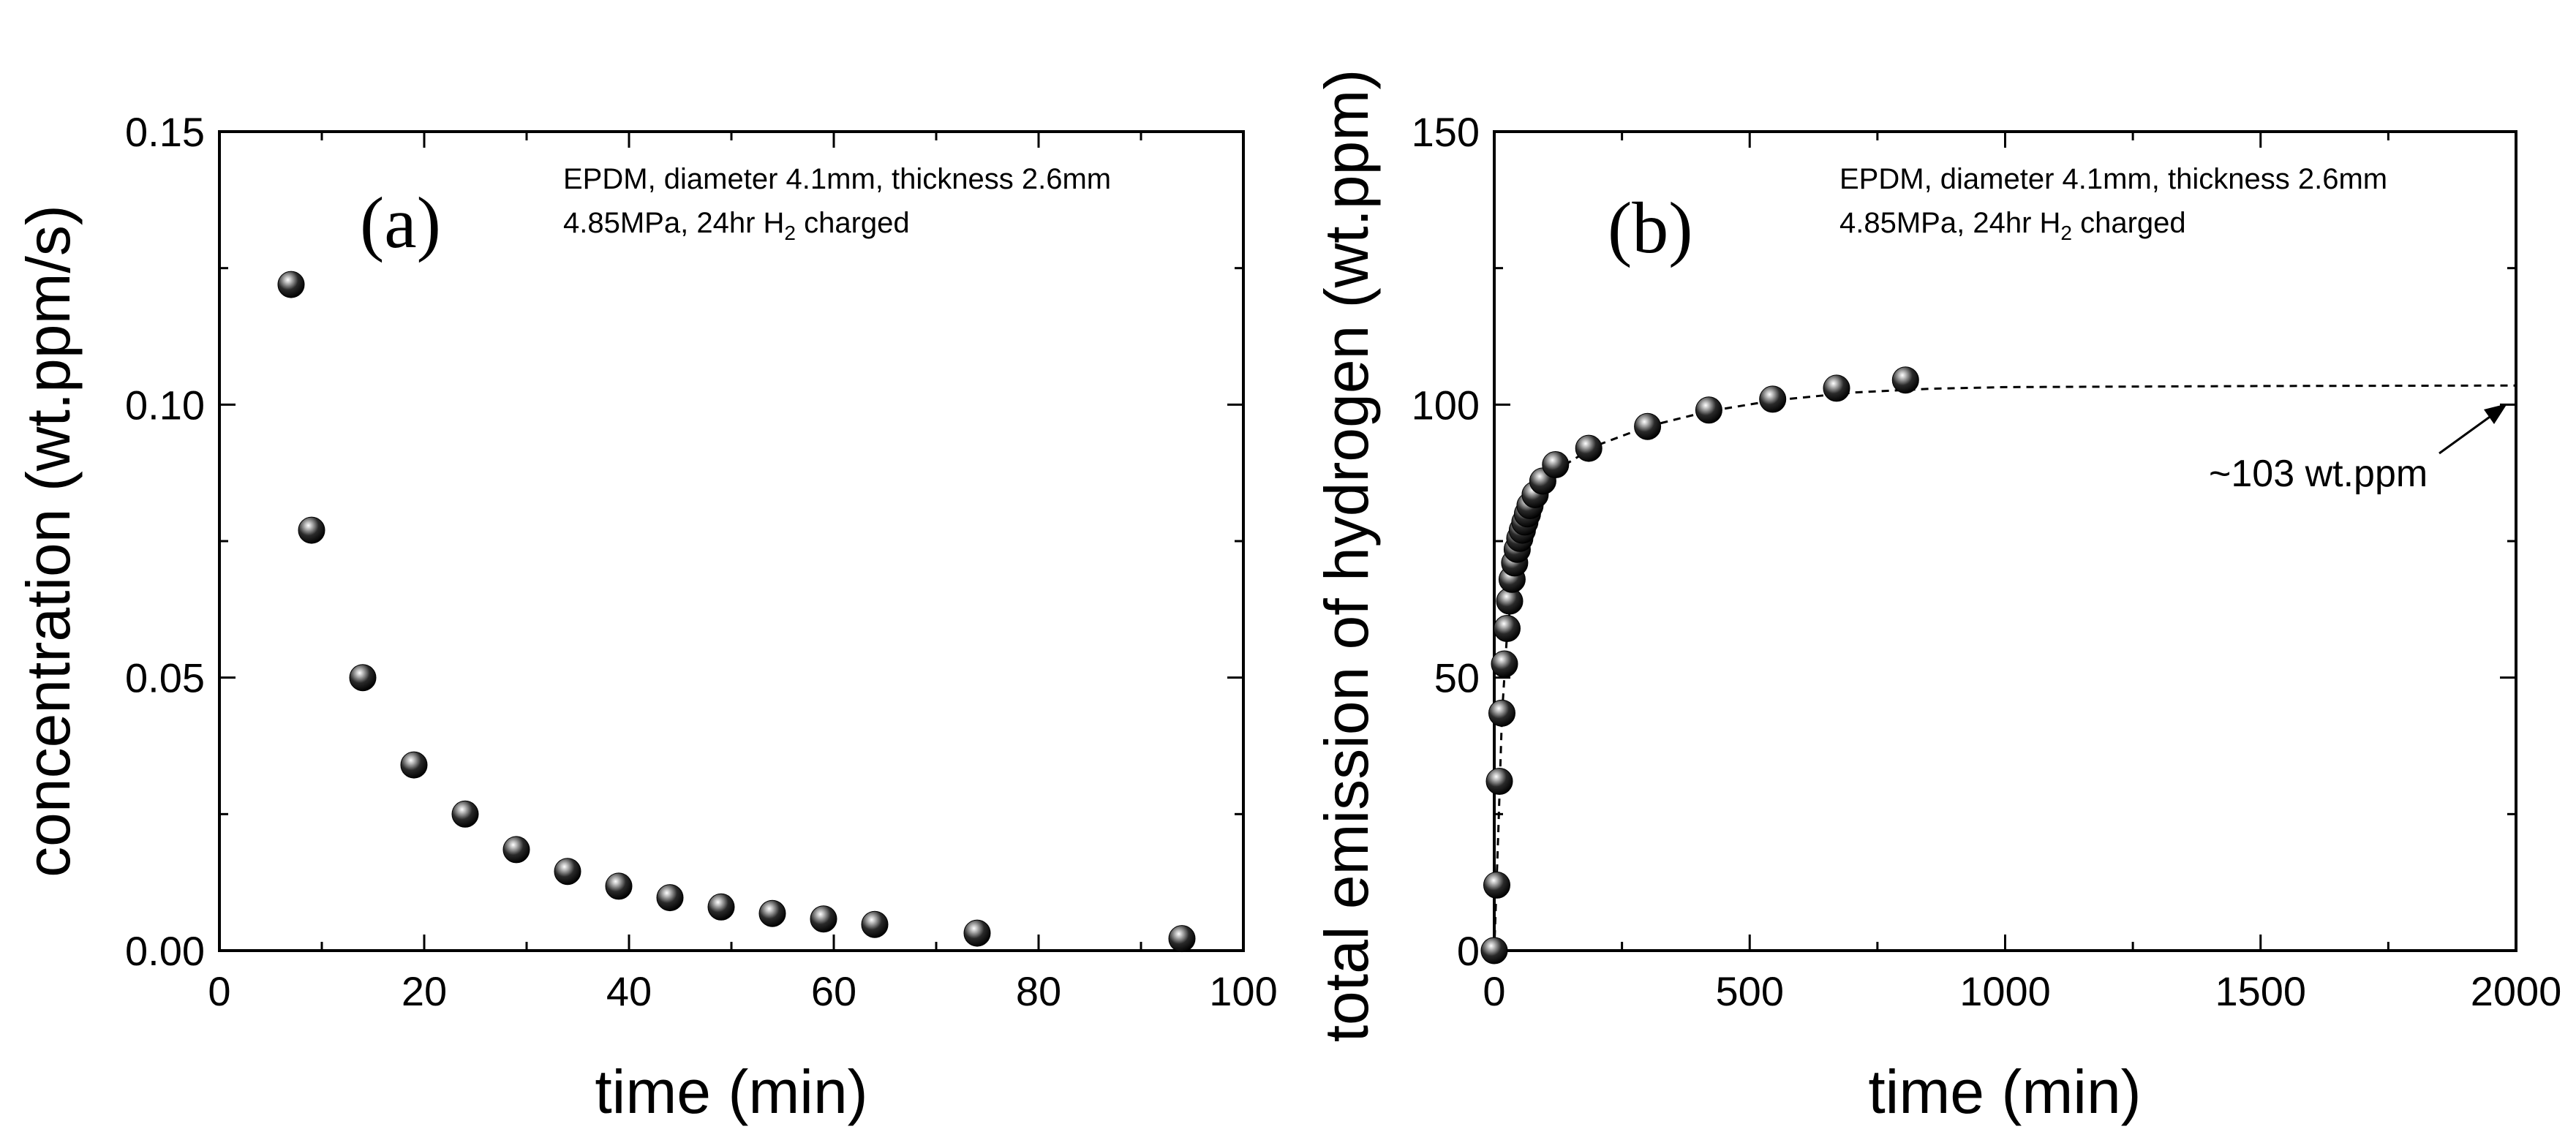 Image resolution: width=2576 pixels, height=1140 pixels. What do you see at coordinates (2113, 179) in the screenshot?
I see `note-line1-b: EPDM, diameter 4.1mm, thickness 2.6mm` at bounding box center [2113, 179].